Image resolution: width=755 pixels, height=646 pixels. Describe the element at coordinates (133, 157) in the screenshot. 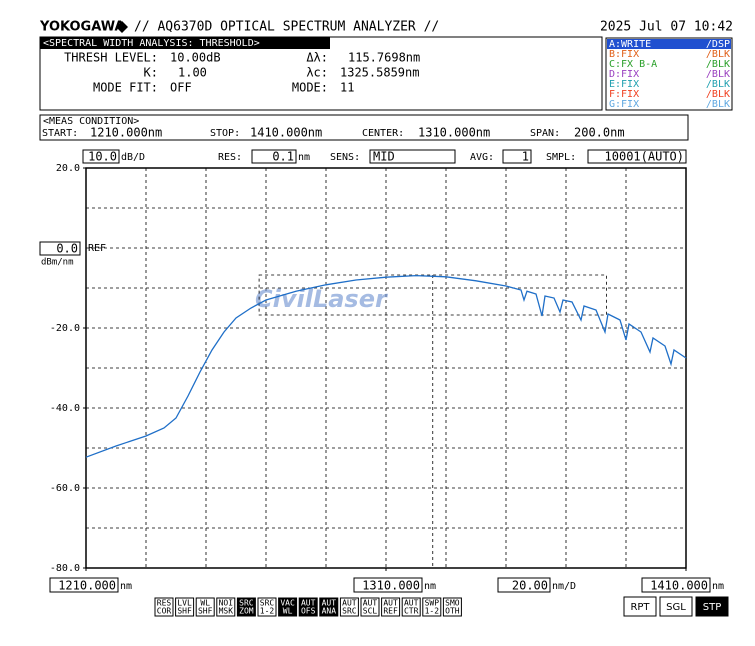

I see `scale-unit: dB/D` at that location.